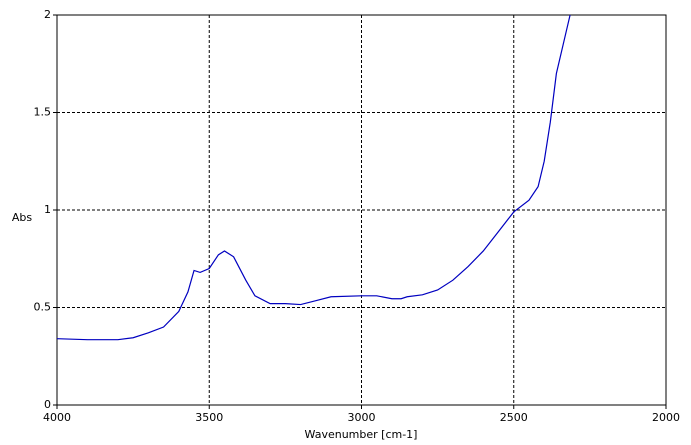 This screenshot has width=691, height=445. I want to click on x-axis-label: Wavenumber [cm-1], so click(361, 434).